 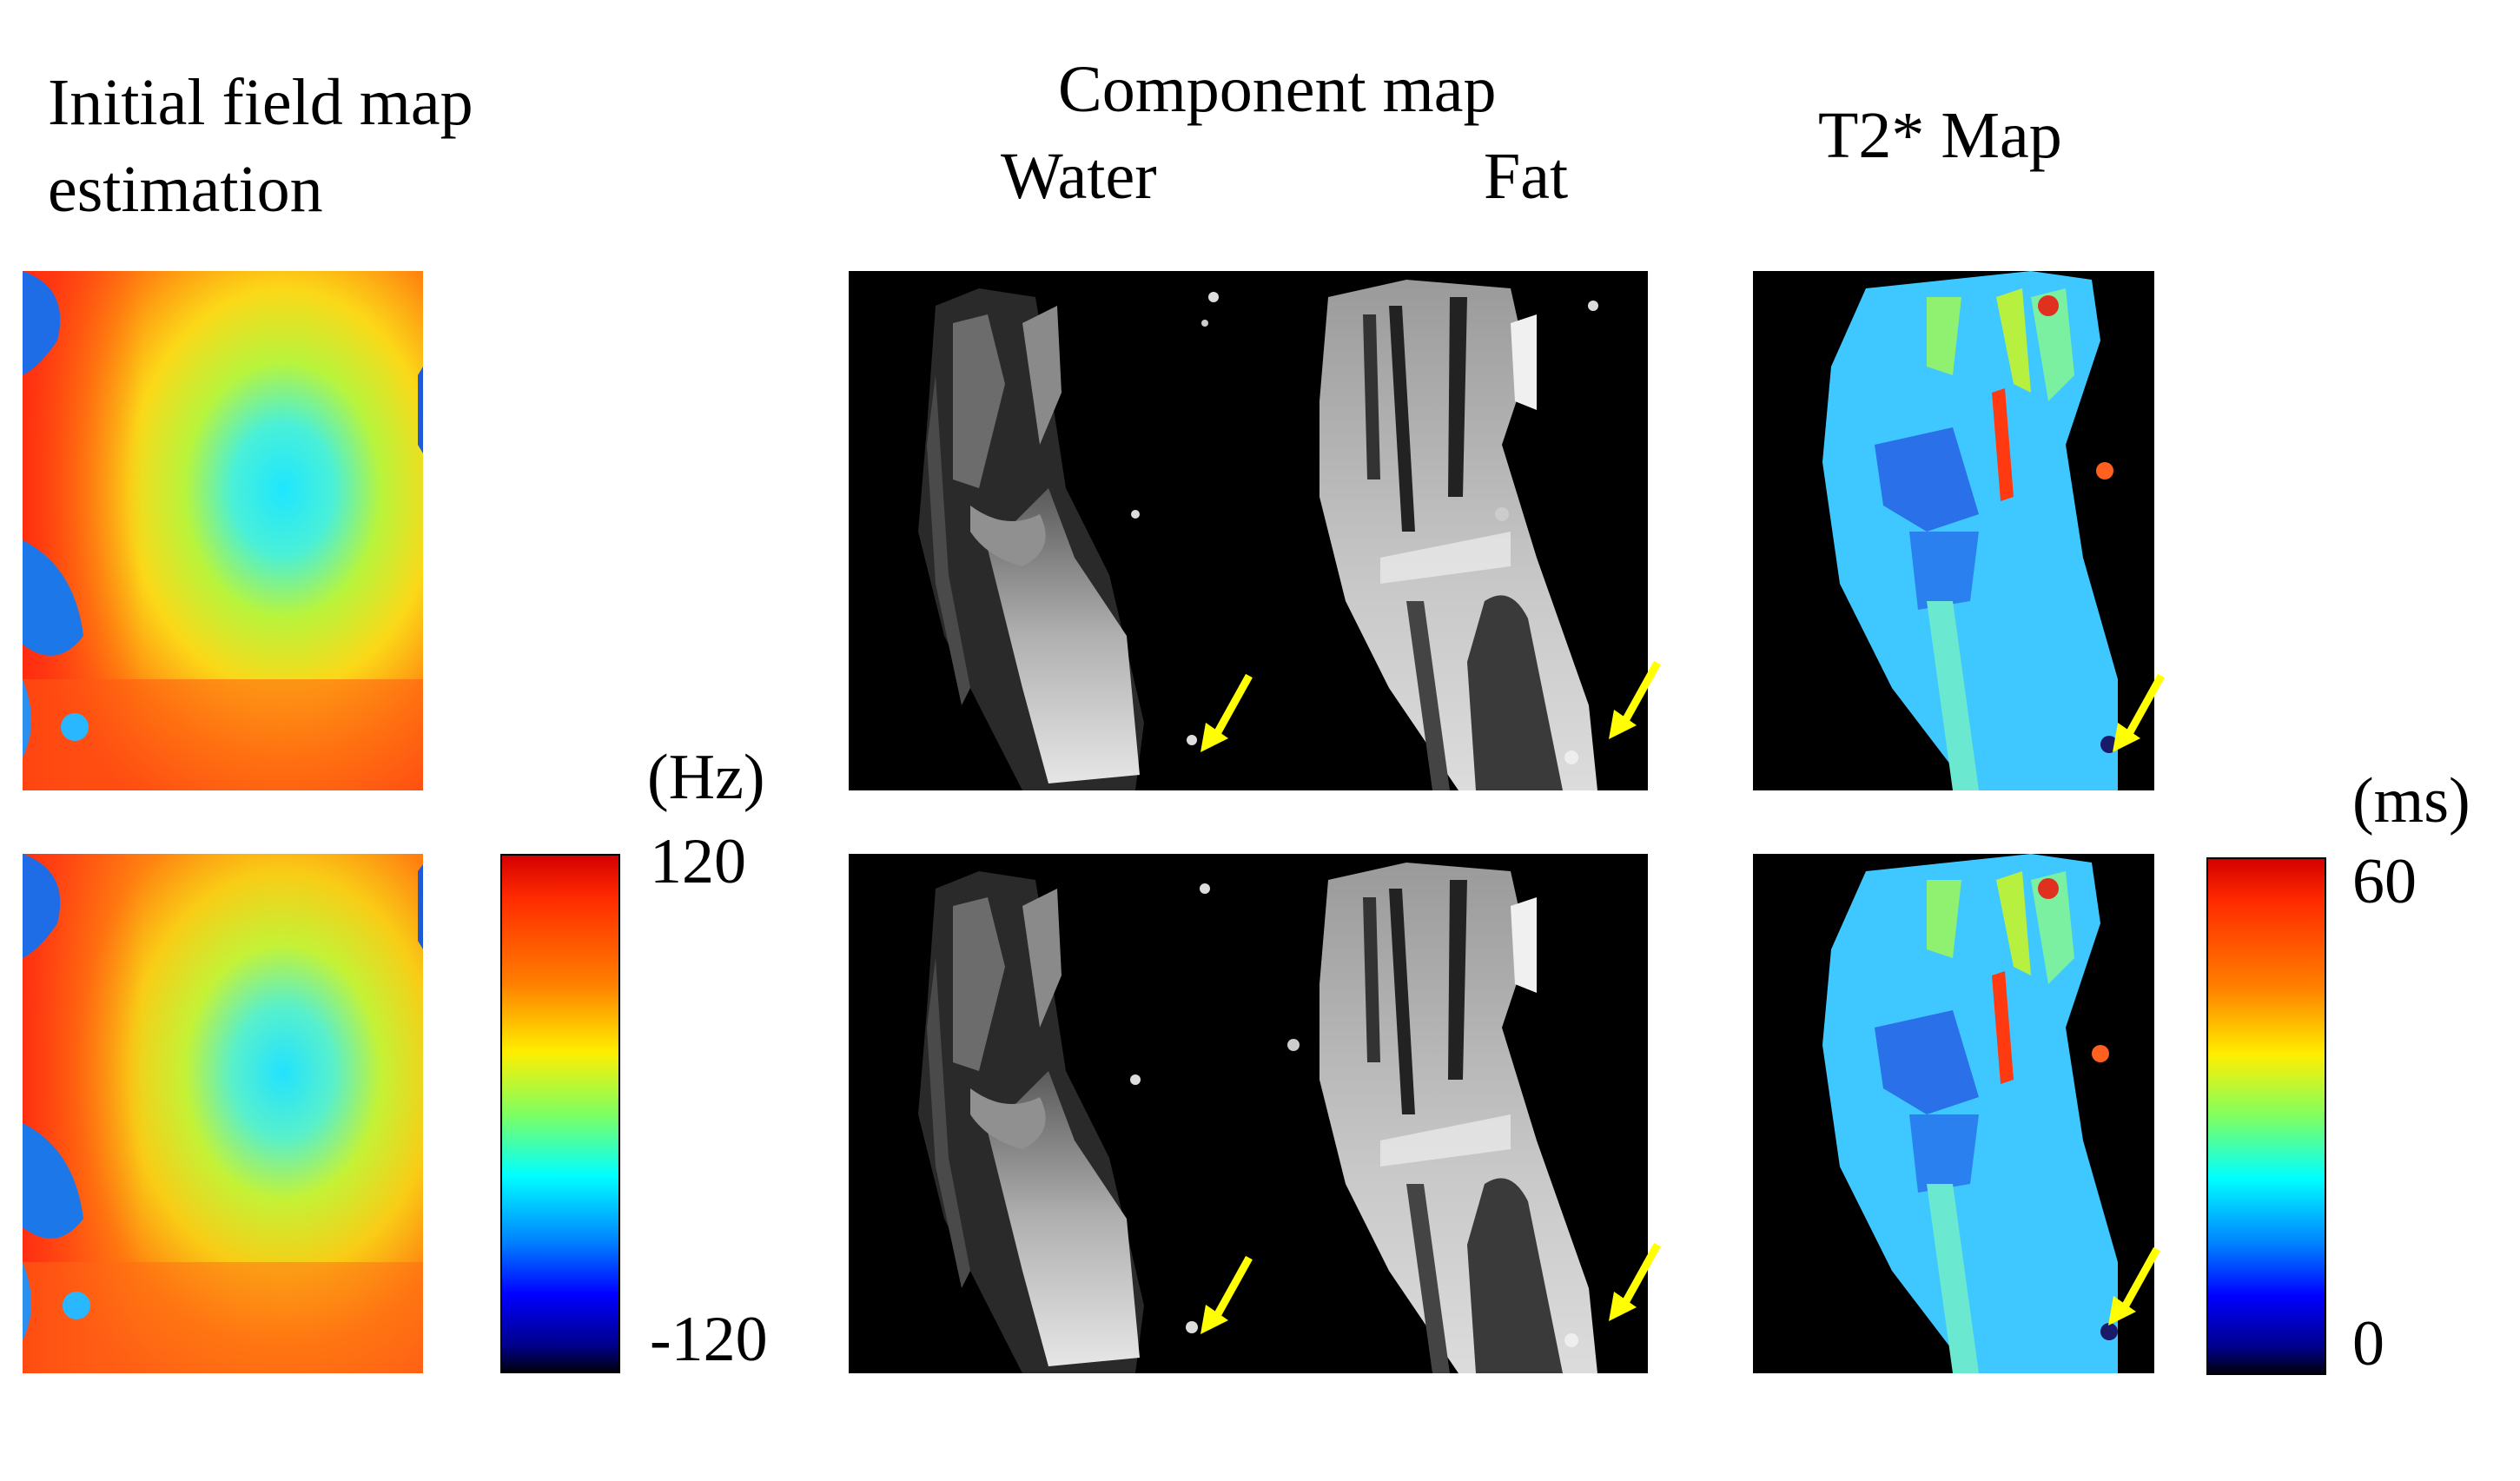 What do you see at coordinates (1953, 530) in the screenshot?
I see `t2star-map-panel-top` at bounding box center [1953, 530].